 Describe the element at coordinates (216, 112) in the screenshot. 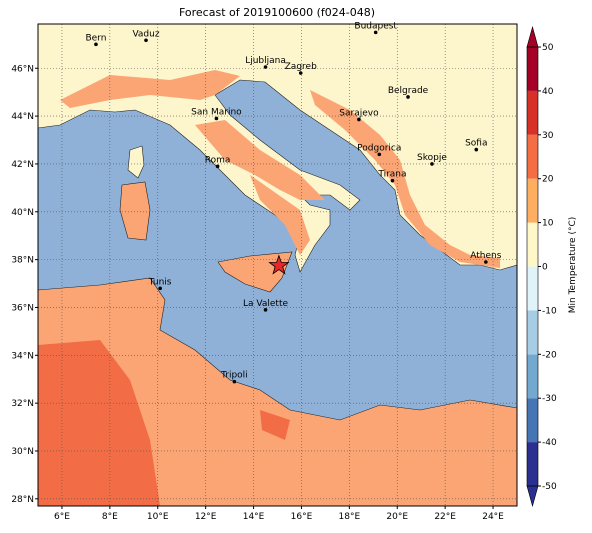

I see `city-label: San Marino` at that location.